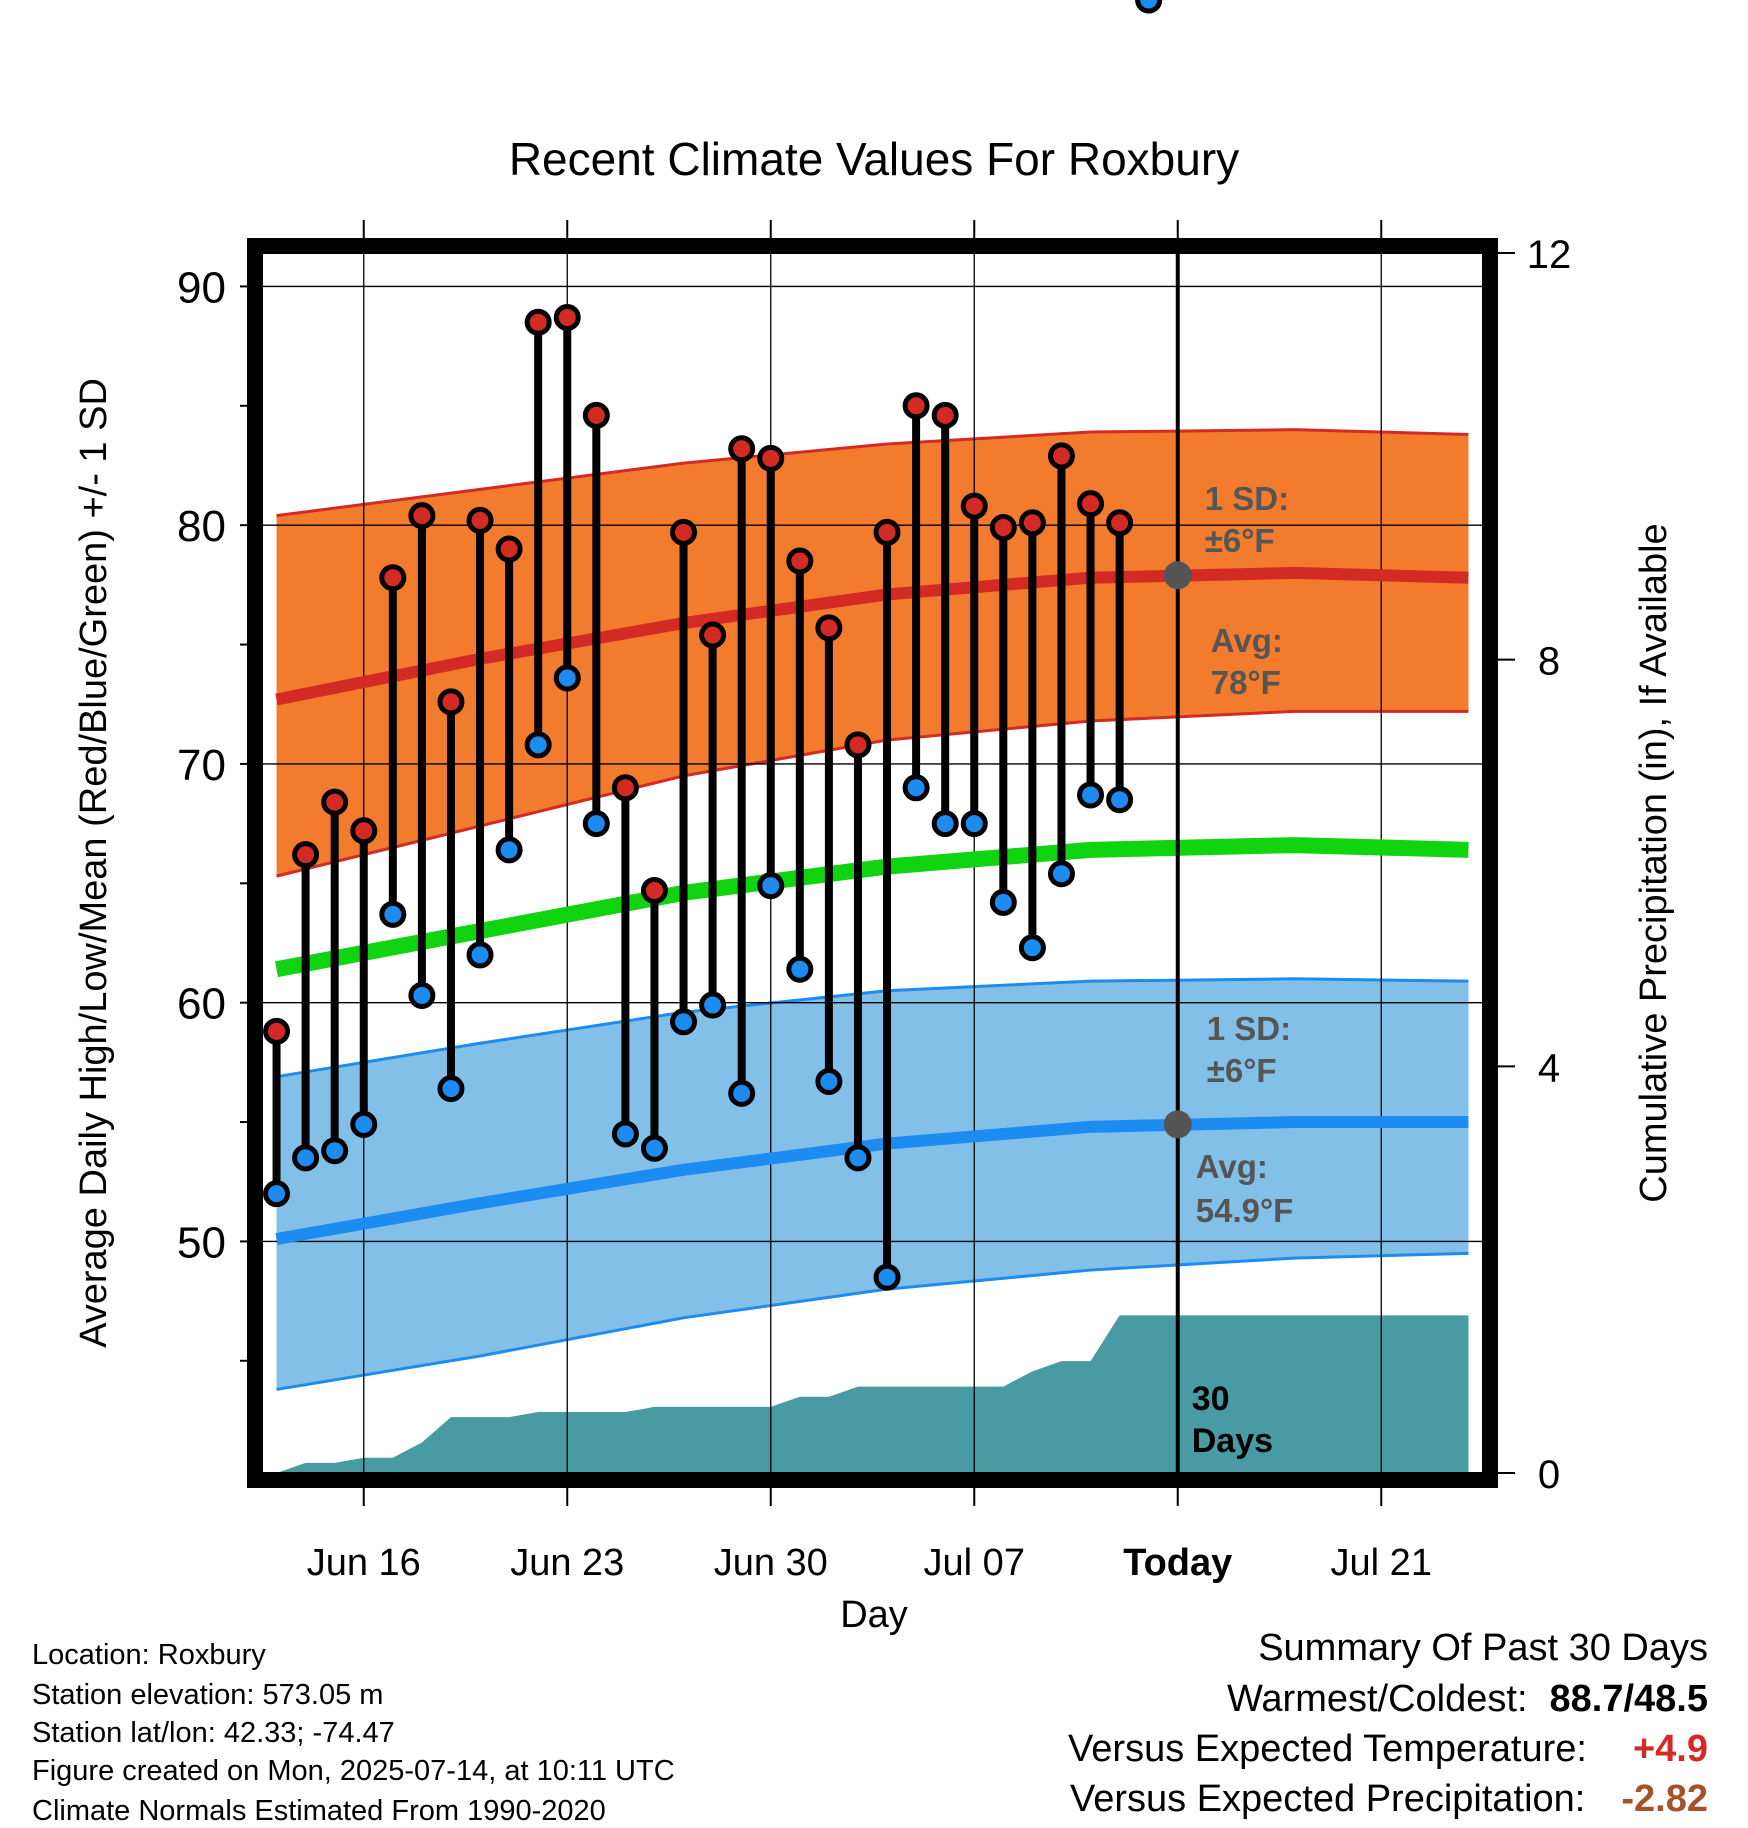 Image resolution: width=1748 pixels, height=1828 pixels. What do you see at coordinates (1211, 1399) in the screenshot?
I see `precip-days-number: 30` at bounding box center [1211, 1399].